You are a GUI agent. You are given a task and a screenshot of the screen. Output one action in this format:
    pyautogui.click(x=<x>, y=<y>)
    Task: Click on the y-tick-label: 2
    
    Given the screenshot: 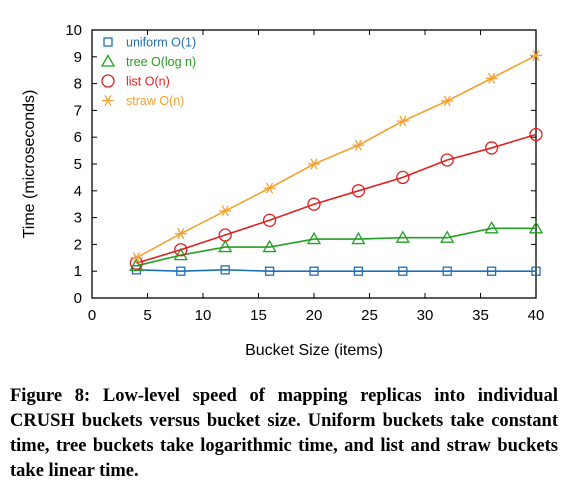 What is the action you would take?
    pyautogui.click(x=78, y=244)
    